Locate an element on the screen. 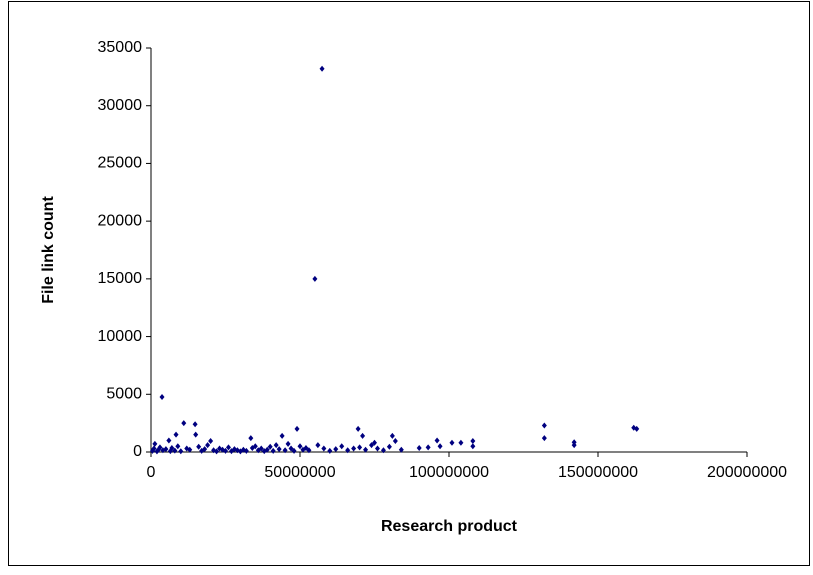 The width and height of the screenshot is (813, 575). y-tick-label: 5000 is located at coordinates (124, 394).